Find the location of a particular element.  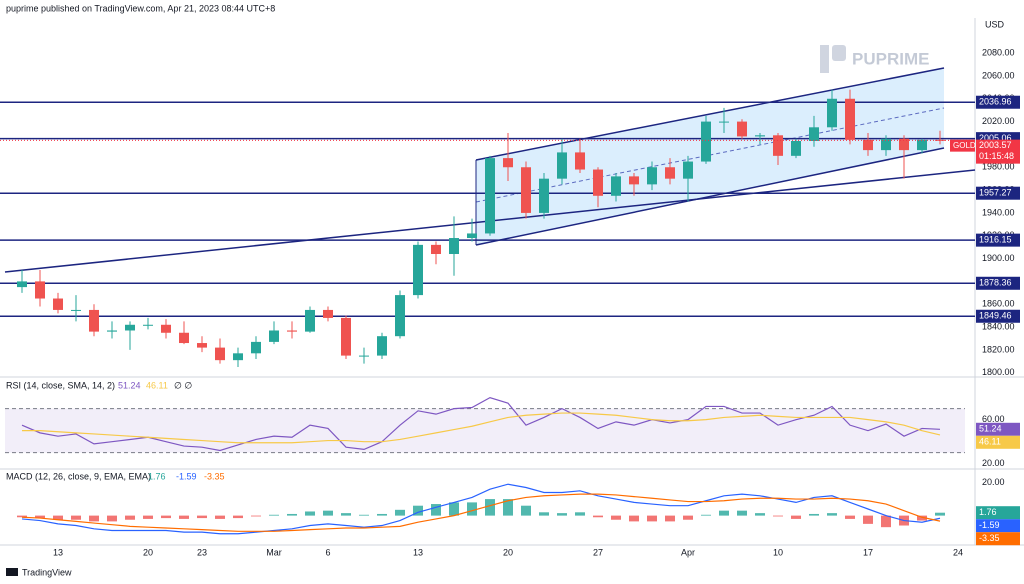

legend-value: 46.11 is located at coordinates (157, 385).